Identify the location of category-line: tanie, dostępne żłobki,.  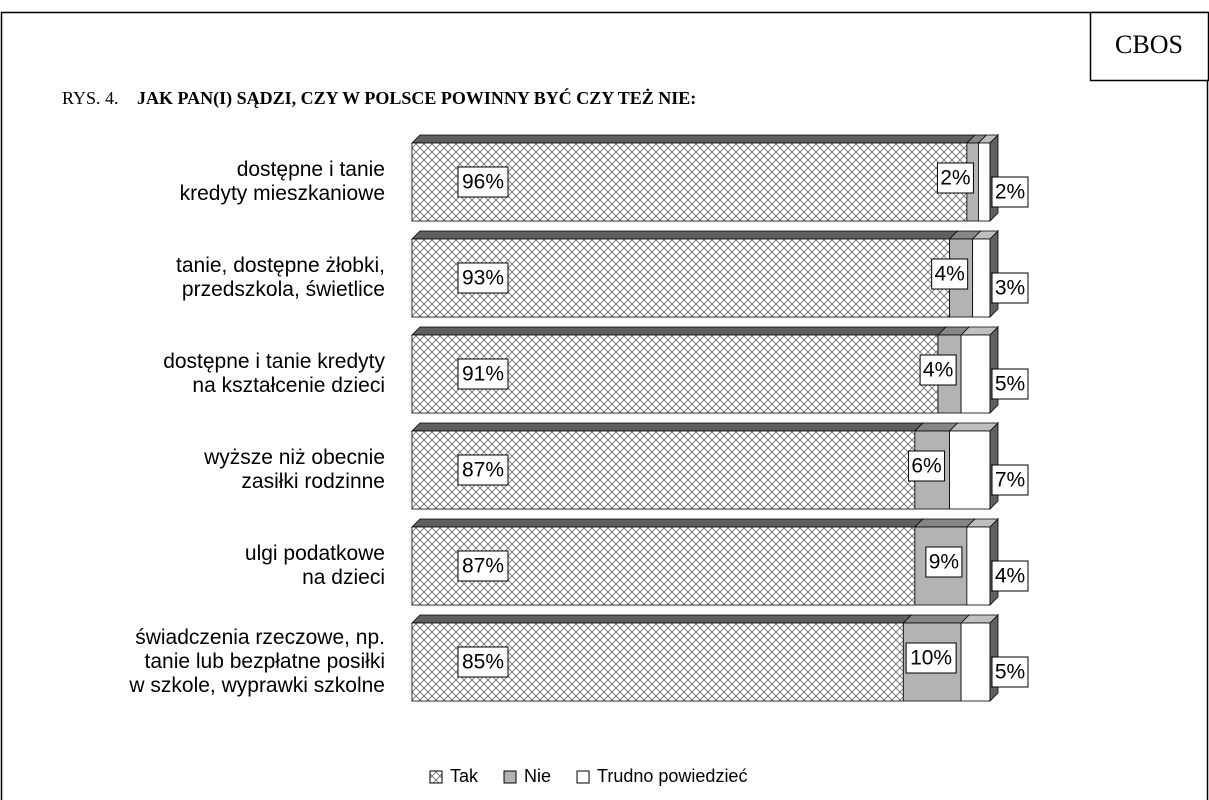
(280, 265).